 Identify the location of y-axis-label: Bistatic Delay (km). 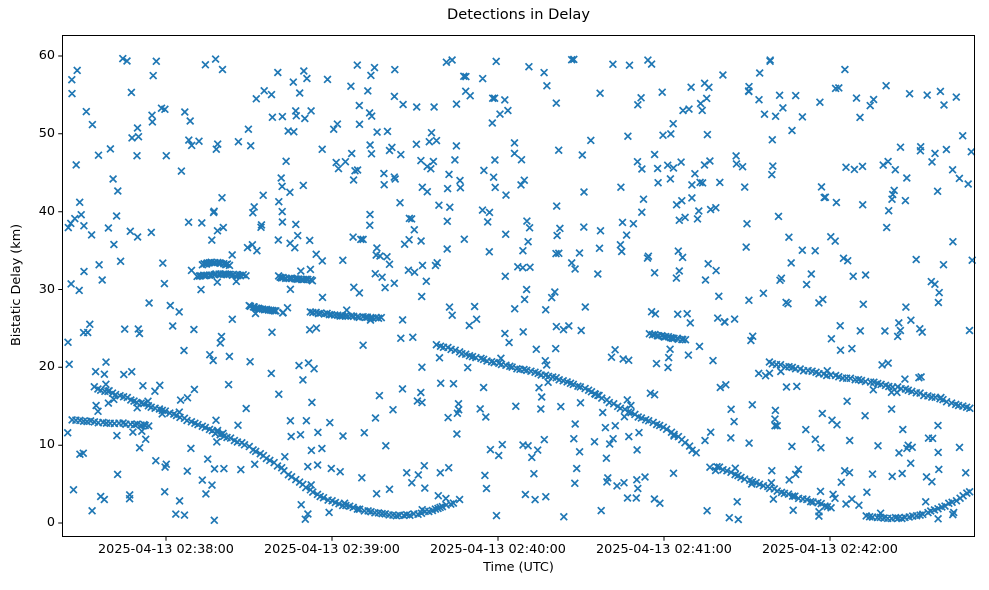
(16, 284).